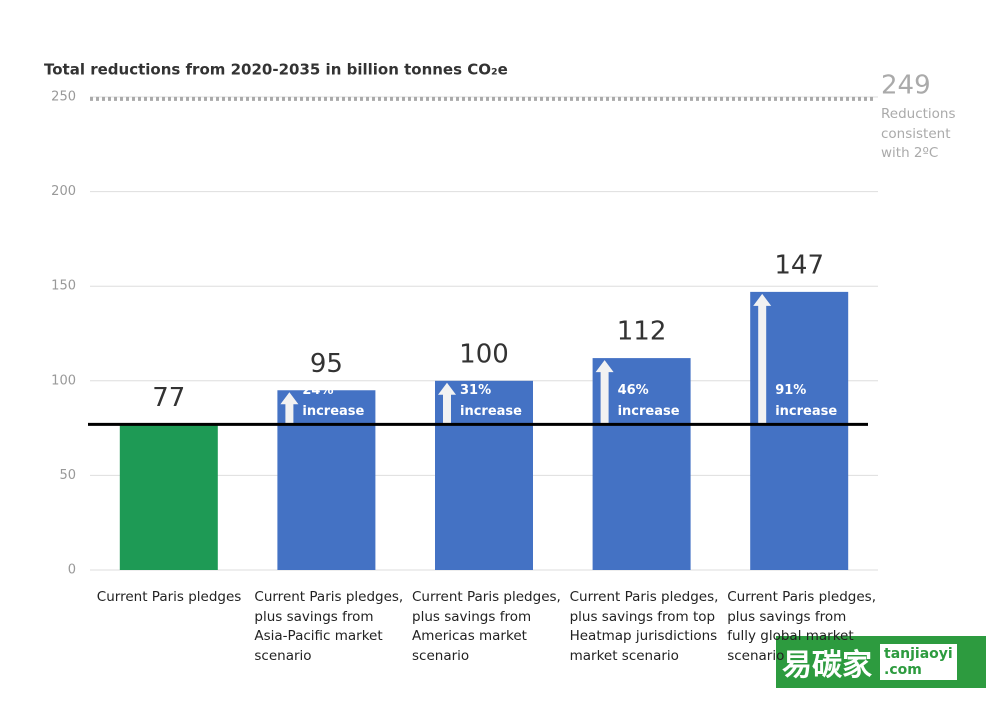 Image resolution: width=992 pixels, height=701 pixels. I want to click on watermark: 易碳家 tanjiaoyi .com, so click(881, 662).